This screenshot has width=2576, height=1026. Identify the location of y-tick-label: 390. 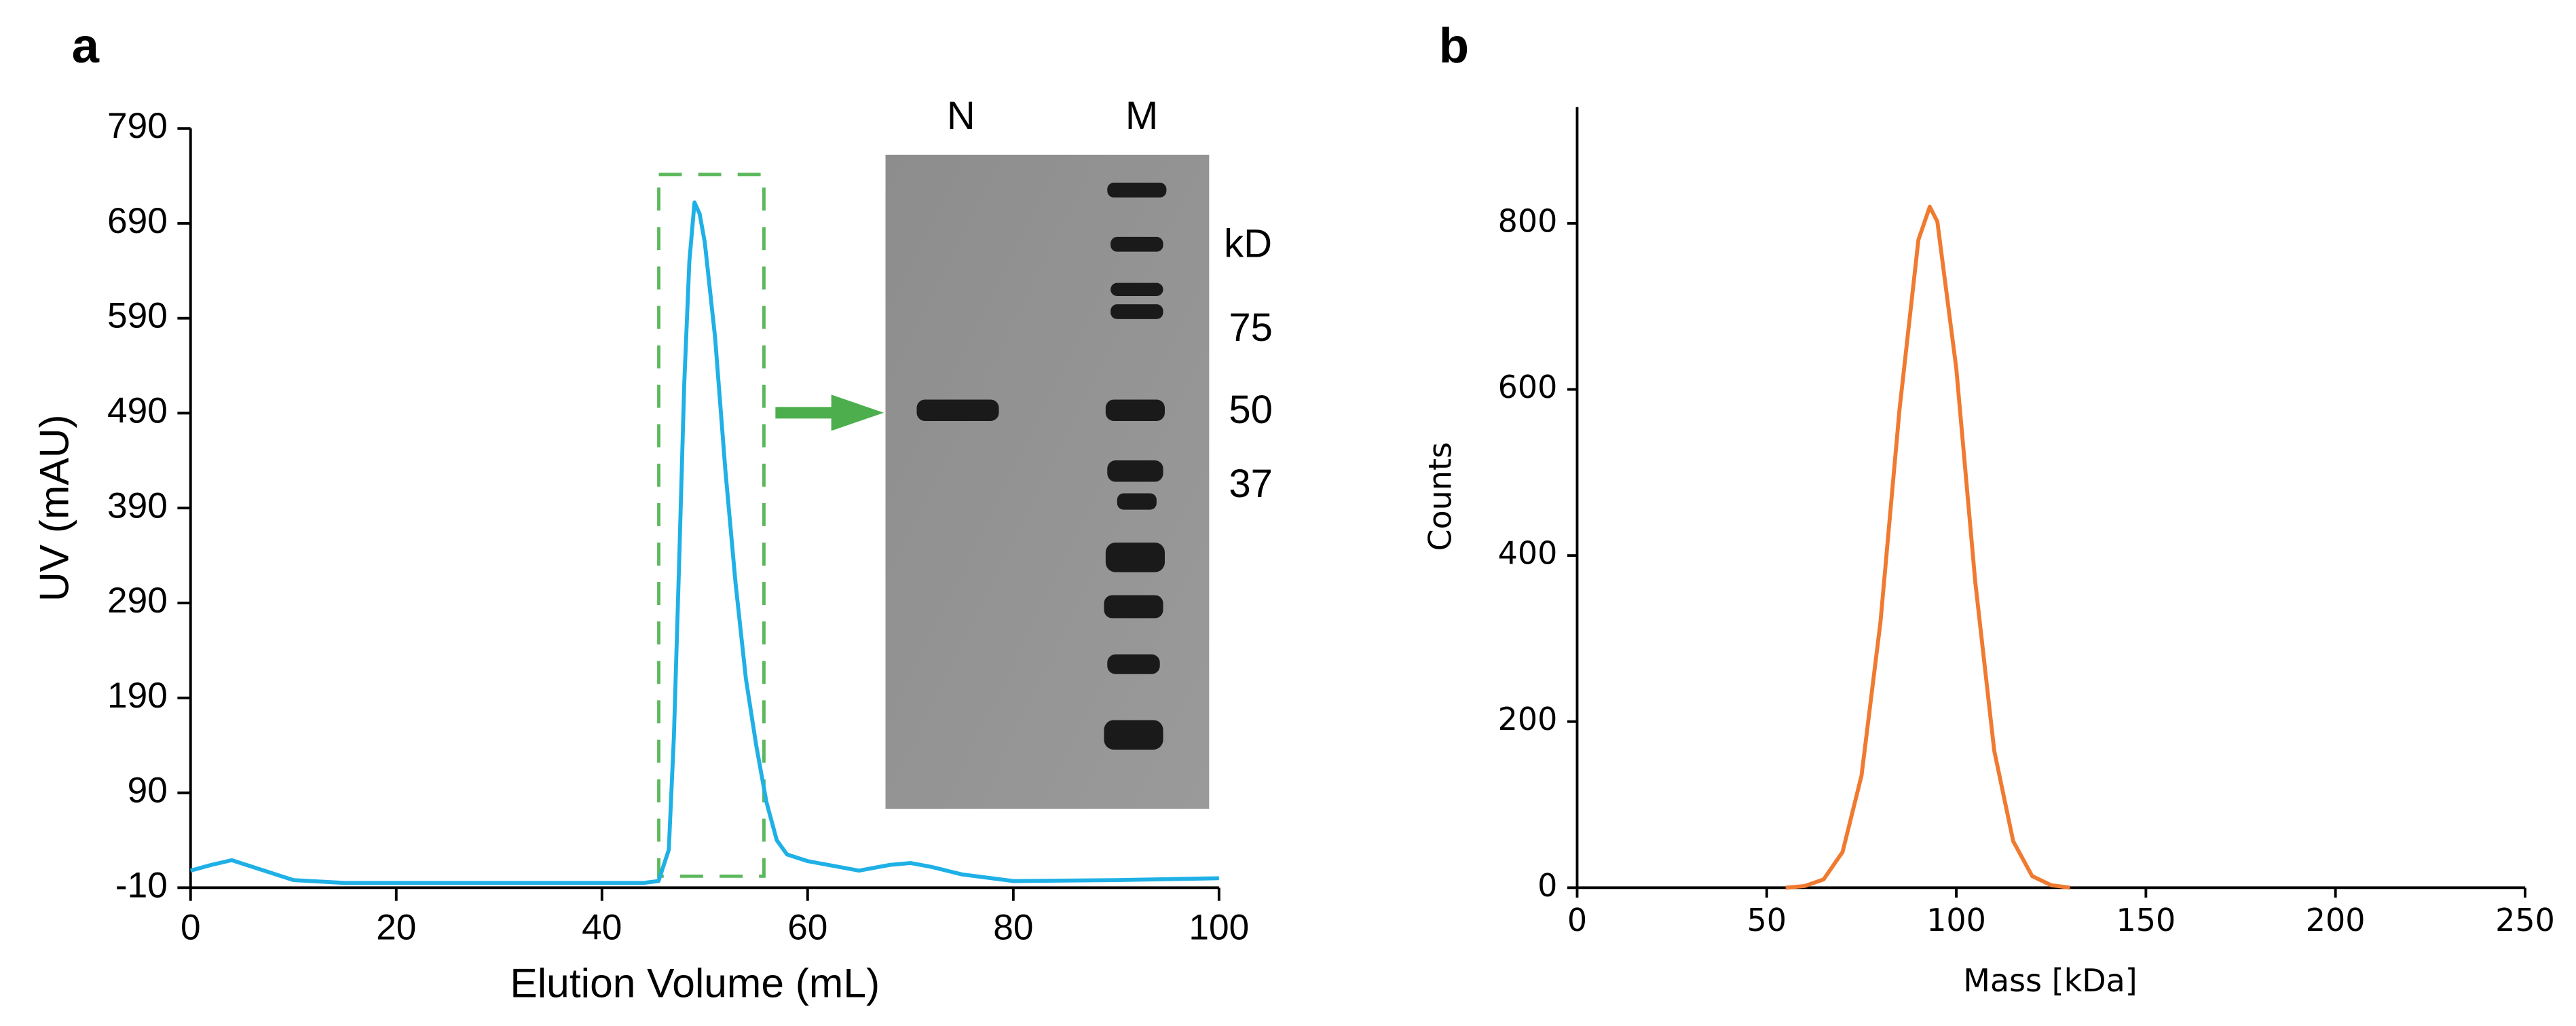
(138, 505).